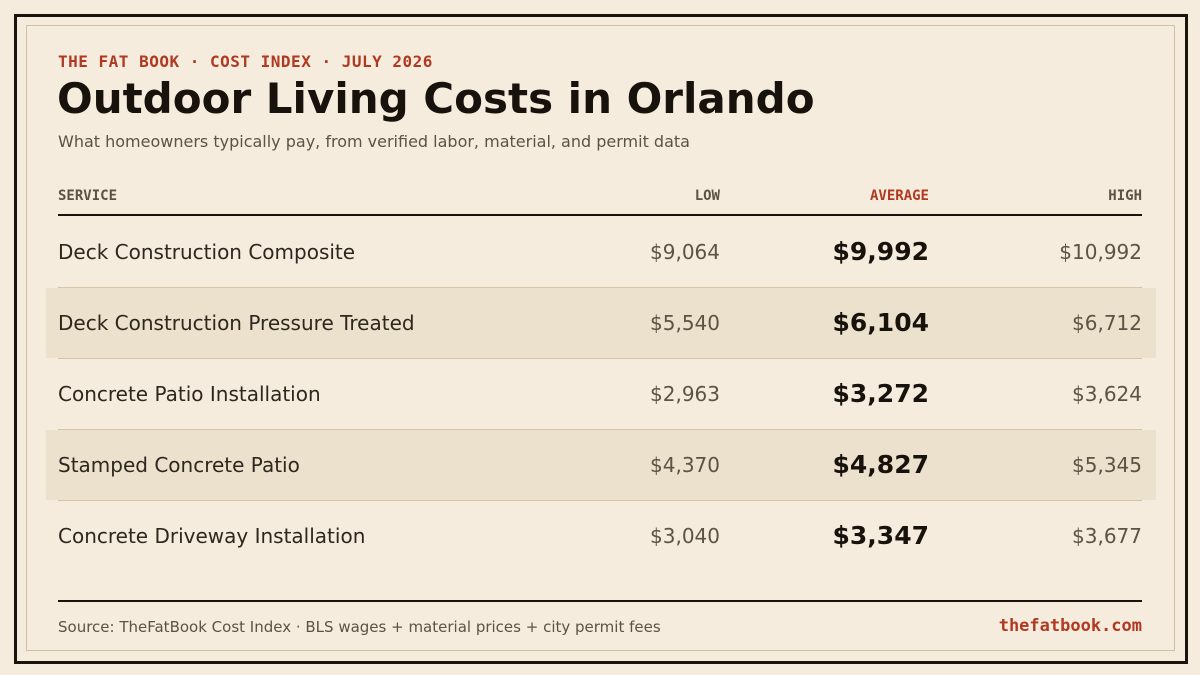 The image size is (1200, 675). What do you see at coordinates (207, 252) in the screenshot?
I see `service-cell: Deck Construction Composite` at bounding box center [207, 252].